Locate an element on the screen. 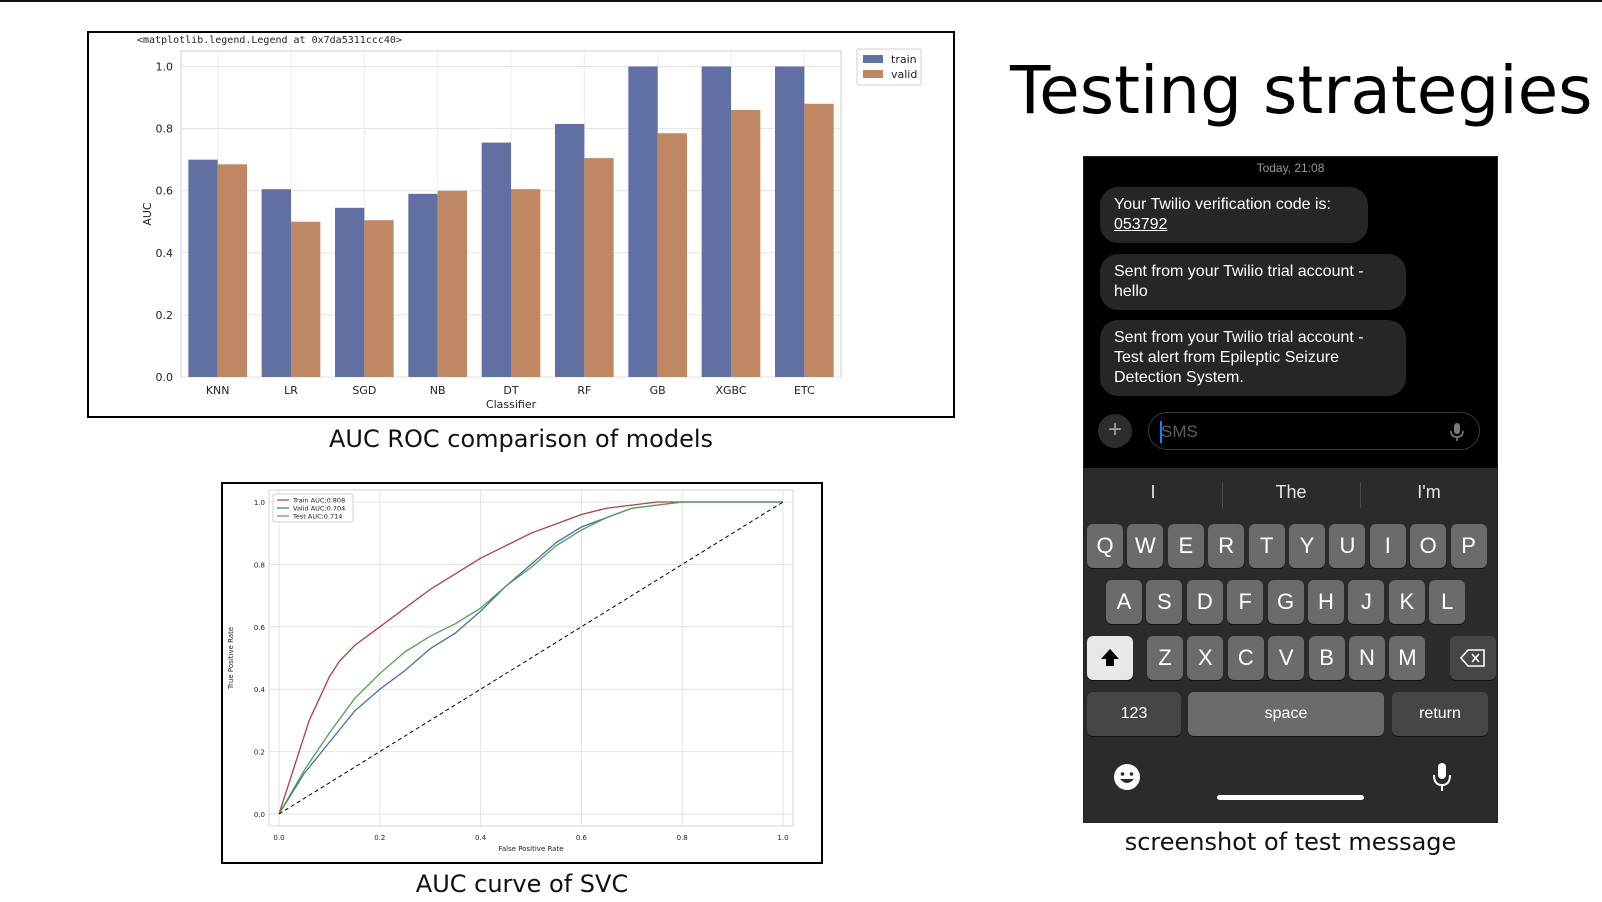  backspace-icon is located at coordinates (1472, 658).